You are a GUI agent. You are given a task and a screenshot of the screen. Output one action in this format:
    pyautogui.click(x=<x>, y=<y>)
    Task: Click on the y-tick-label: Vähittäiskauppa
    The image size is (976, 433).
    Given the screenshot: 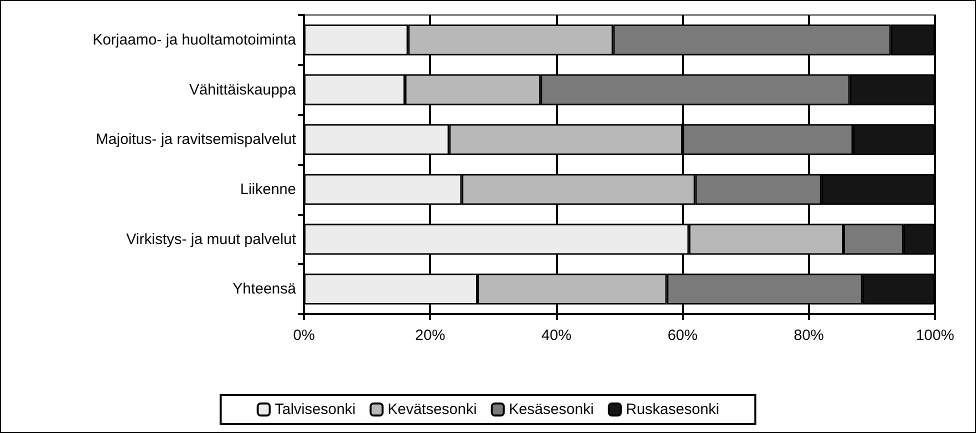 What is the action you would take?
    pyautogui.click(x=243, y=89)
    